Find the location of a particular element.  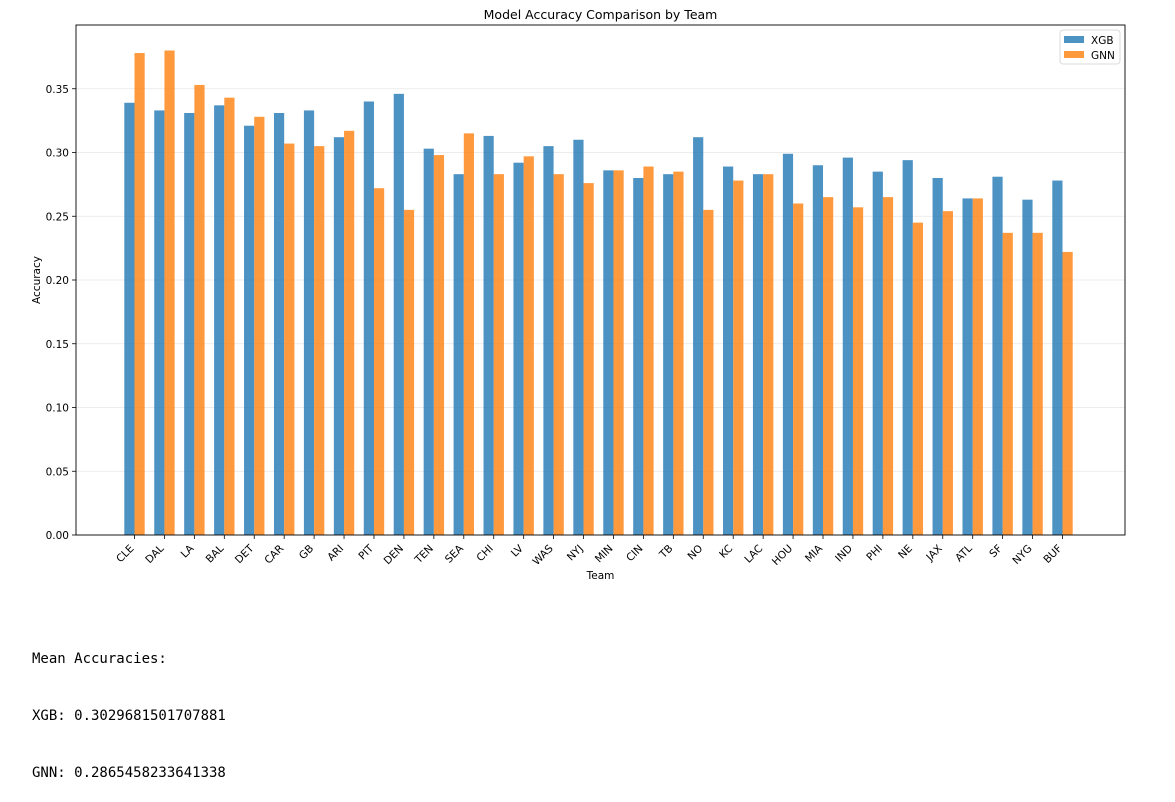

bar-gnn-sea is located at coordinates (468, 334).